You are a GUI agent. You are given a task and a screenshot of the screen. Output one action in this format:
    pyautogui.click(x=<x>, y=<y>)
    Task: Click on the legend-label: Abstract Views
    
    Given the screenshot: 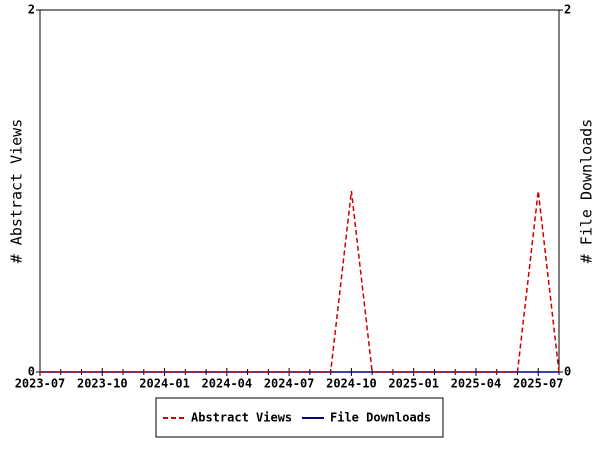 What is the action you would take?
    pyautogui.click(x=241, y=418)
    